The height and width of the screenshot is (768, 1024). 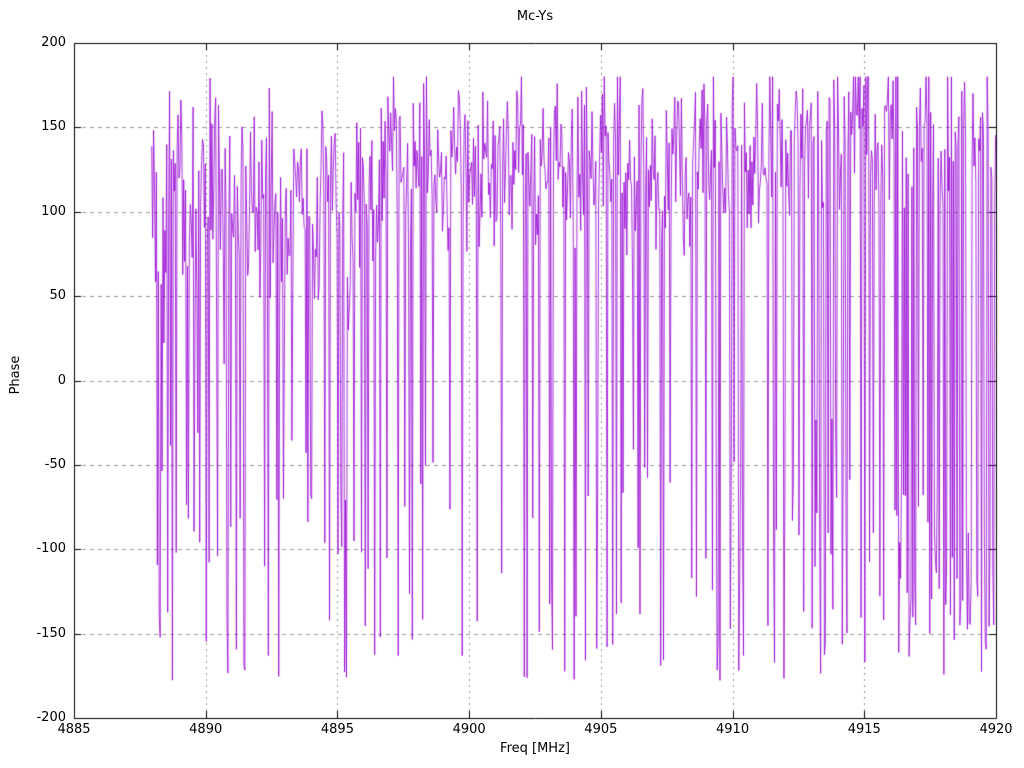 I want to click on y-tick-label: -50, so click(x=55, y=464).